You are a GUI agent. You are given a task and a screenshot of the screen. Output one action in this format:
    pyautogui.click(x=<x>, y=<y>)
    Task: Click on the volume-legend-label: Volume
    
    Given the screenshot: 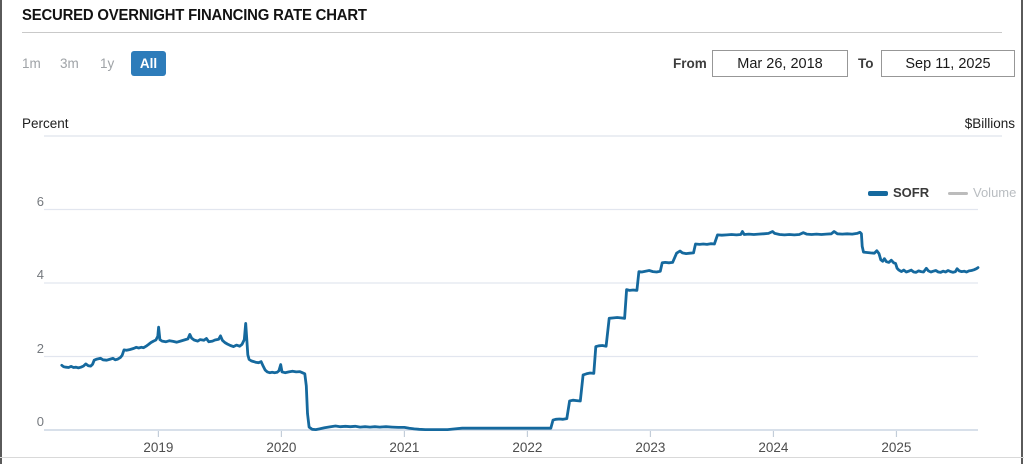 What is the action you would take?
    pyautogui.click(x=995, y=192)
    